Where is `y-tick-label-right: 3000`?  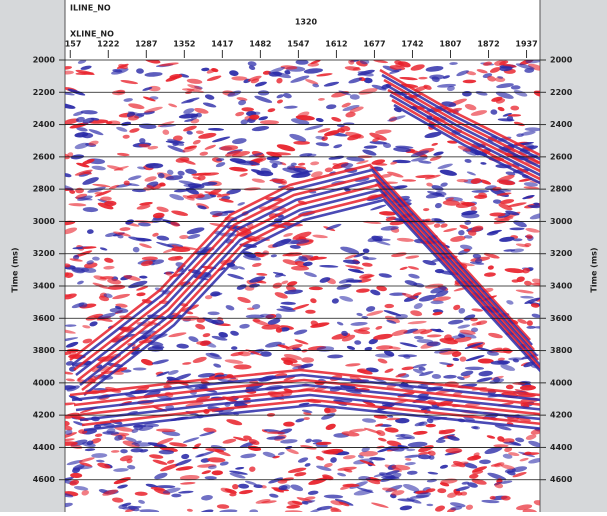 y-tick-label-right: 3000 is located at coordinates (561, 221).